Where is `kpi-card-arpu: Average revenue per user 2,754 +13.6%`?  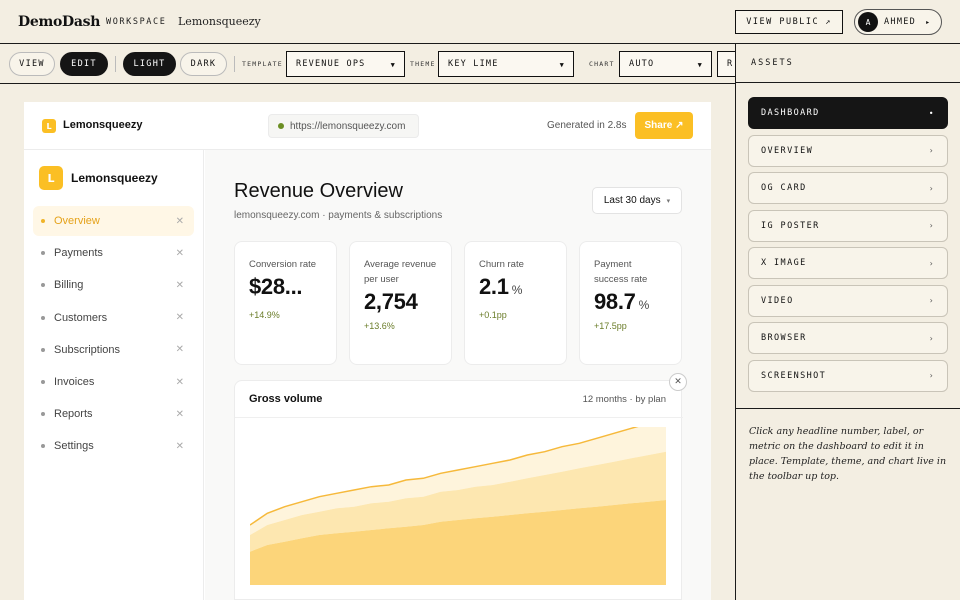 kpi-card-arpu: Average revenue per user 2,754 +13.6% is located at coordinates (400, 303).